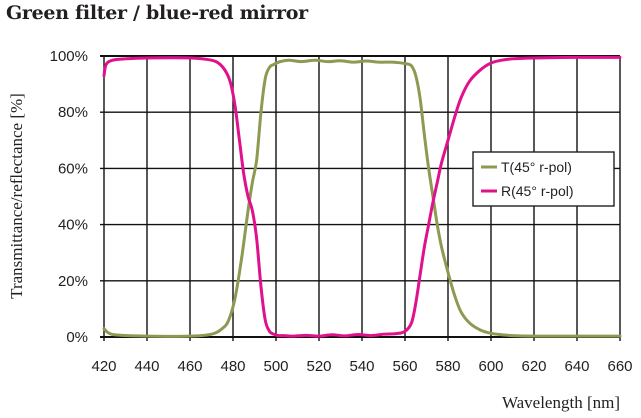 The width and height of the screenshot is (641, 418). I want to click on x-tick-label: 520, so click(318, 366).